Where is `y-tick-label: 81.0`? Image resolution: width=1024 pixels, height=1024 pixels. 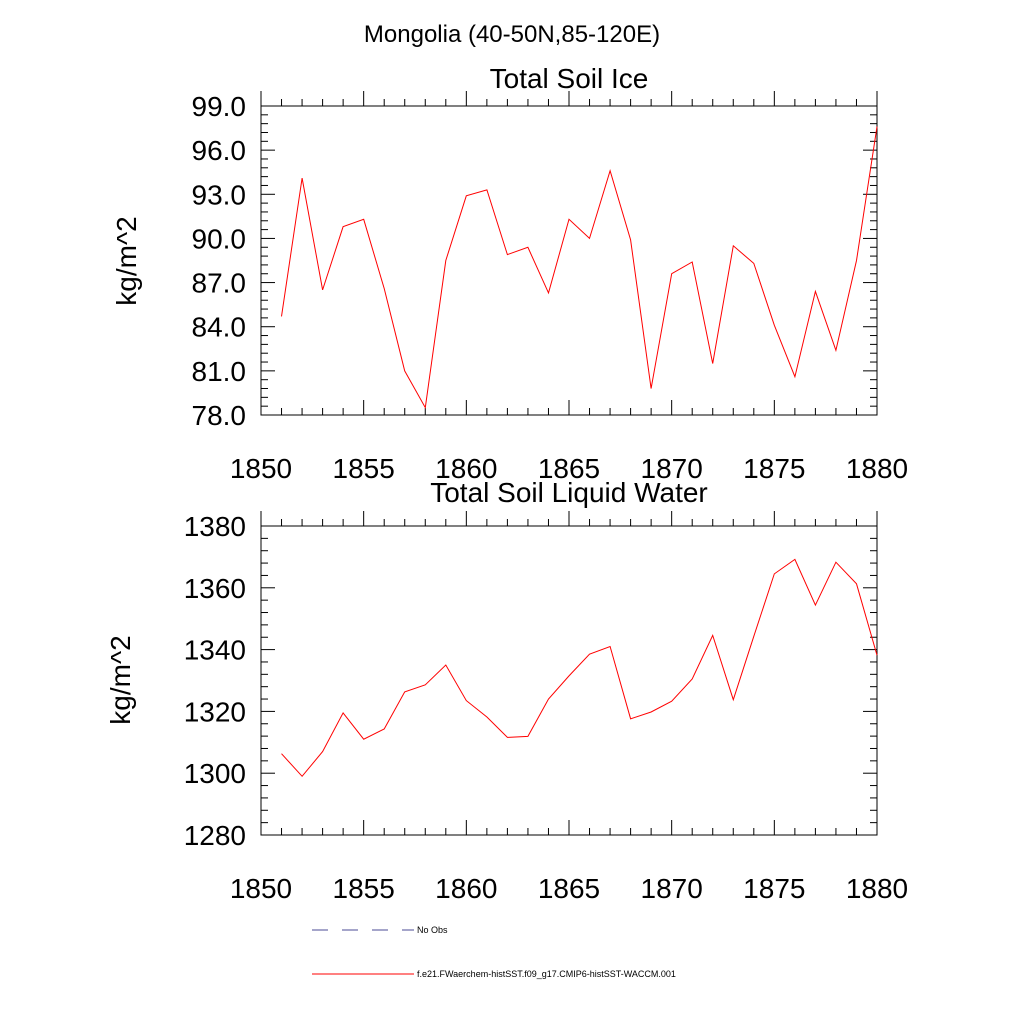
y-tick-label: 81.0 is located at coordinates (219, 371).